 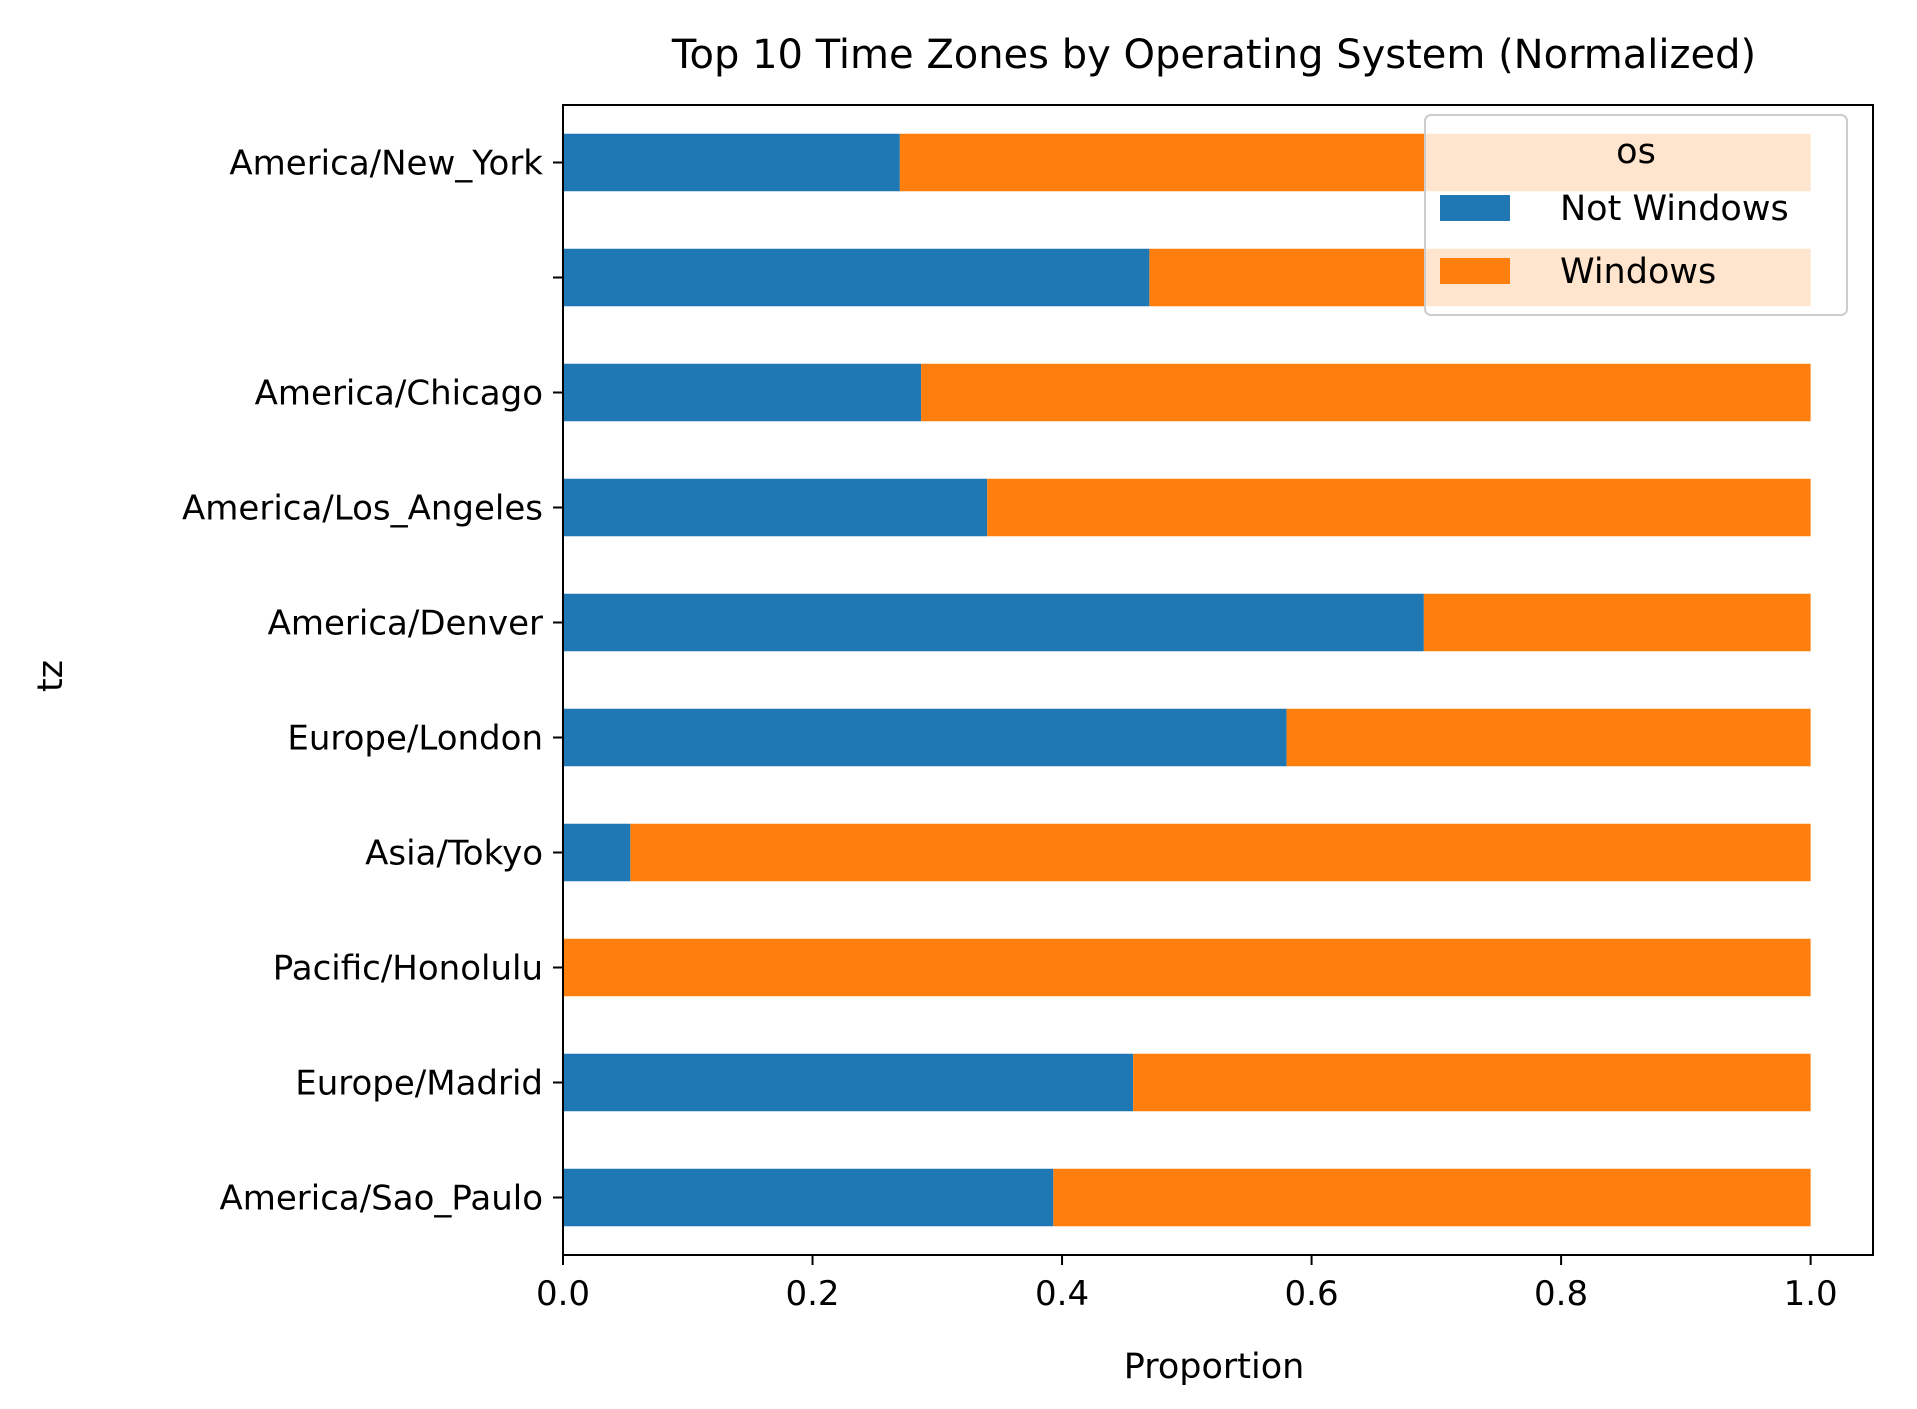 I want to click on legend-box, so click(x=1636, y=215).